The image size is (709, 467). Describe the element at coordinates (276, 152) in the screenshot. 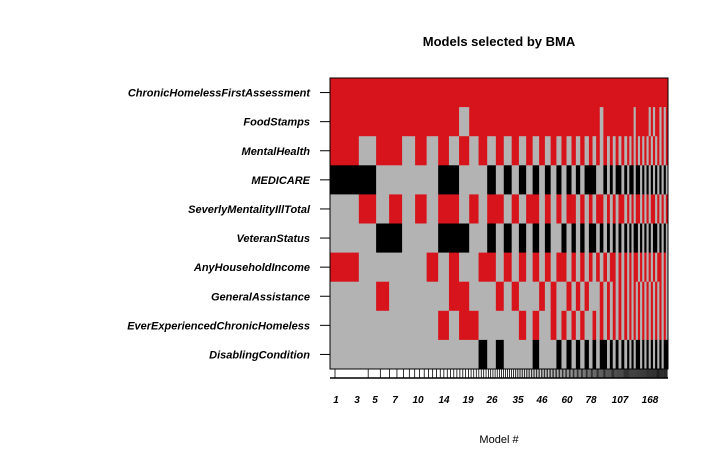

I see `variable-label: MentalHealth` at that location.